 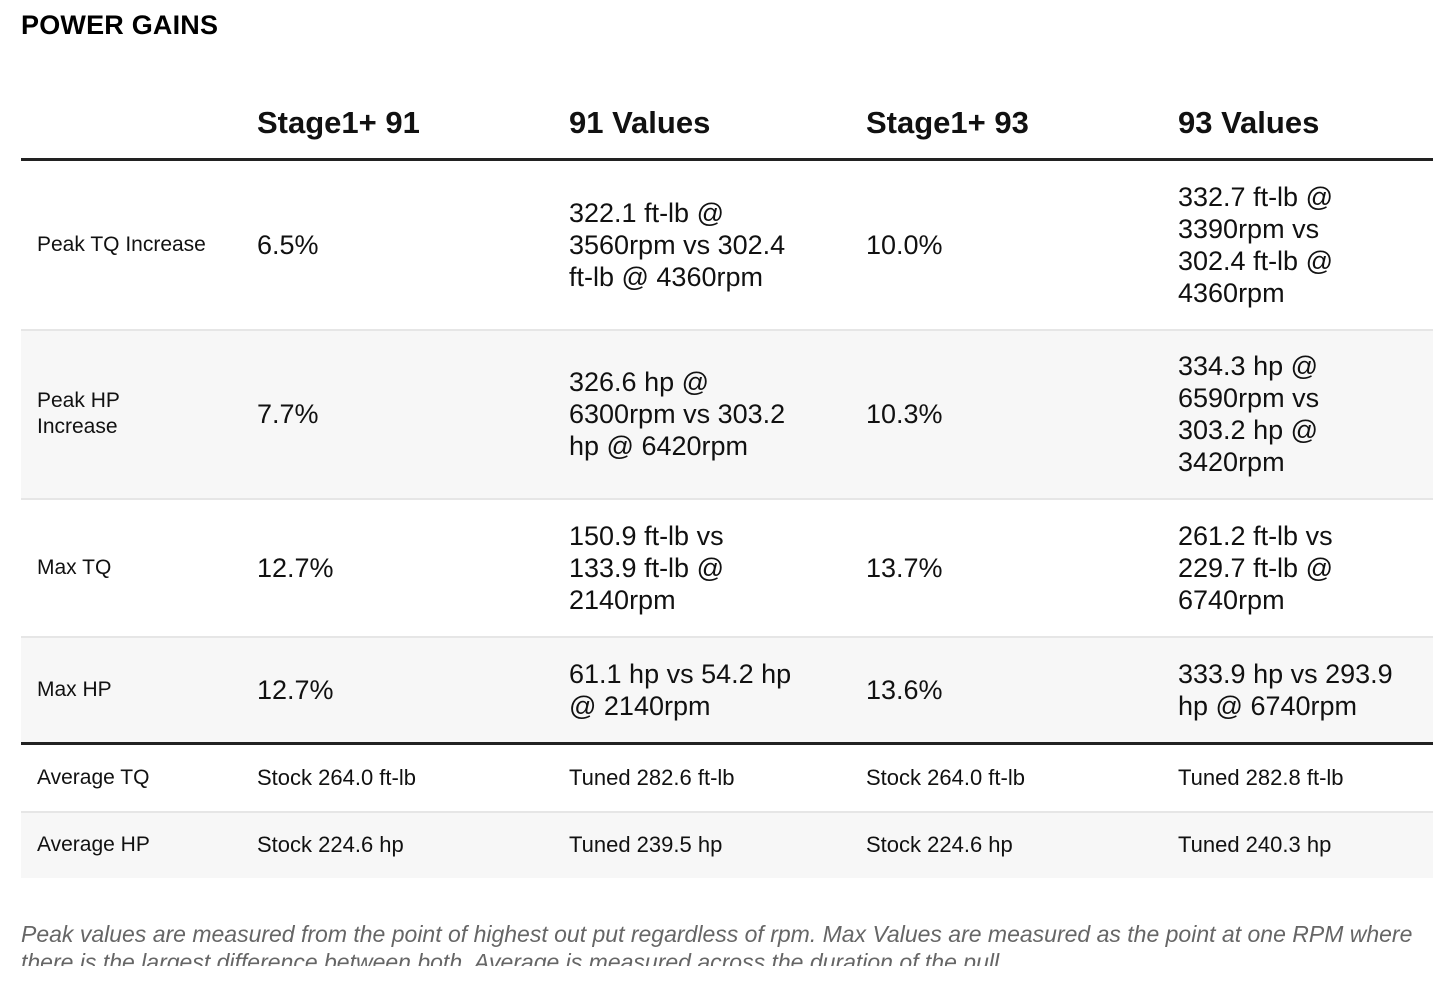 I want to click on row-label: Peak TQ Increase, so click(x=139, y=245).